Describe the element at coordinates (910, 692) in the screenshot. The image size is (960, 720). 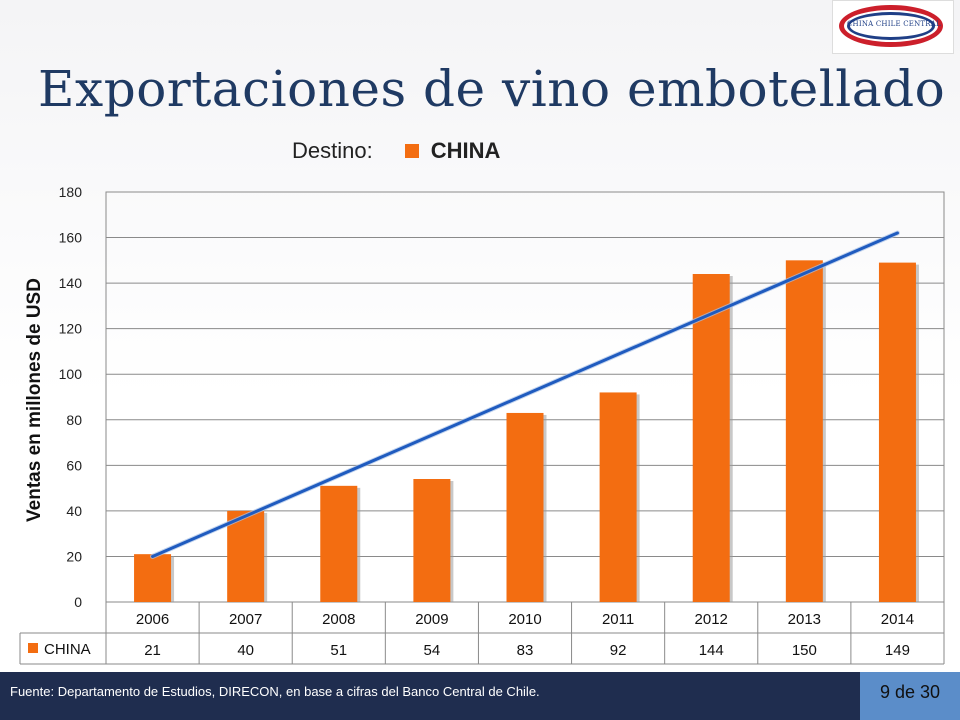
I see `page-number: 9 de 30` at that location.